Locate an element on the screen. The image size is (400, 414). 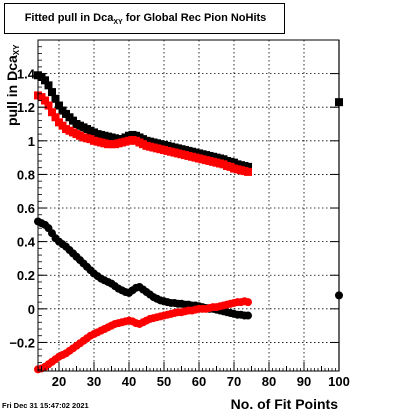
chart-title-main: Fitted pull in Dca is located at coordinates (69, 18).